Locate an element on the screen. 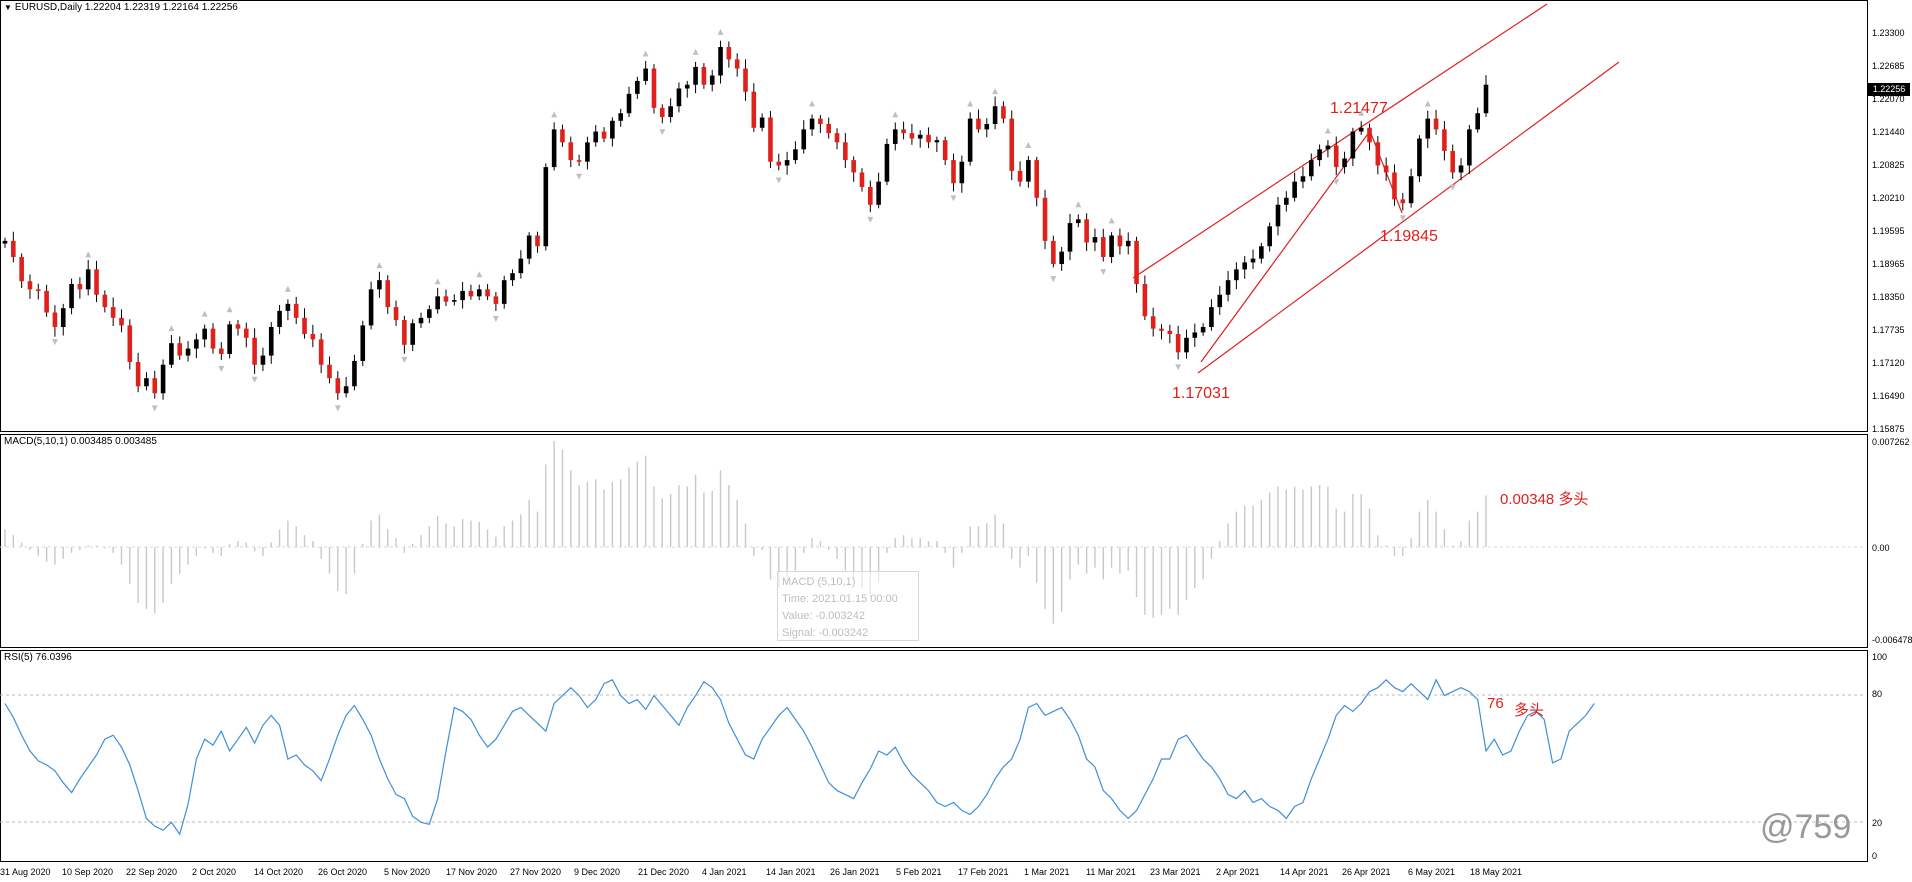  macd-axis-label: 0.00 is located at coordinates (1881, 548).